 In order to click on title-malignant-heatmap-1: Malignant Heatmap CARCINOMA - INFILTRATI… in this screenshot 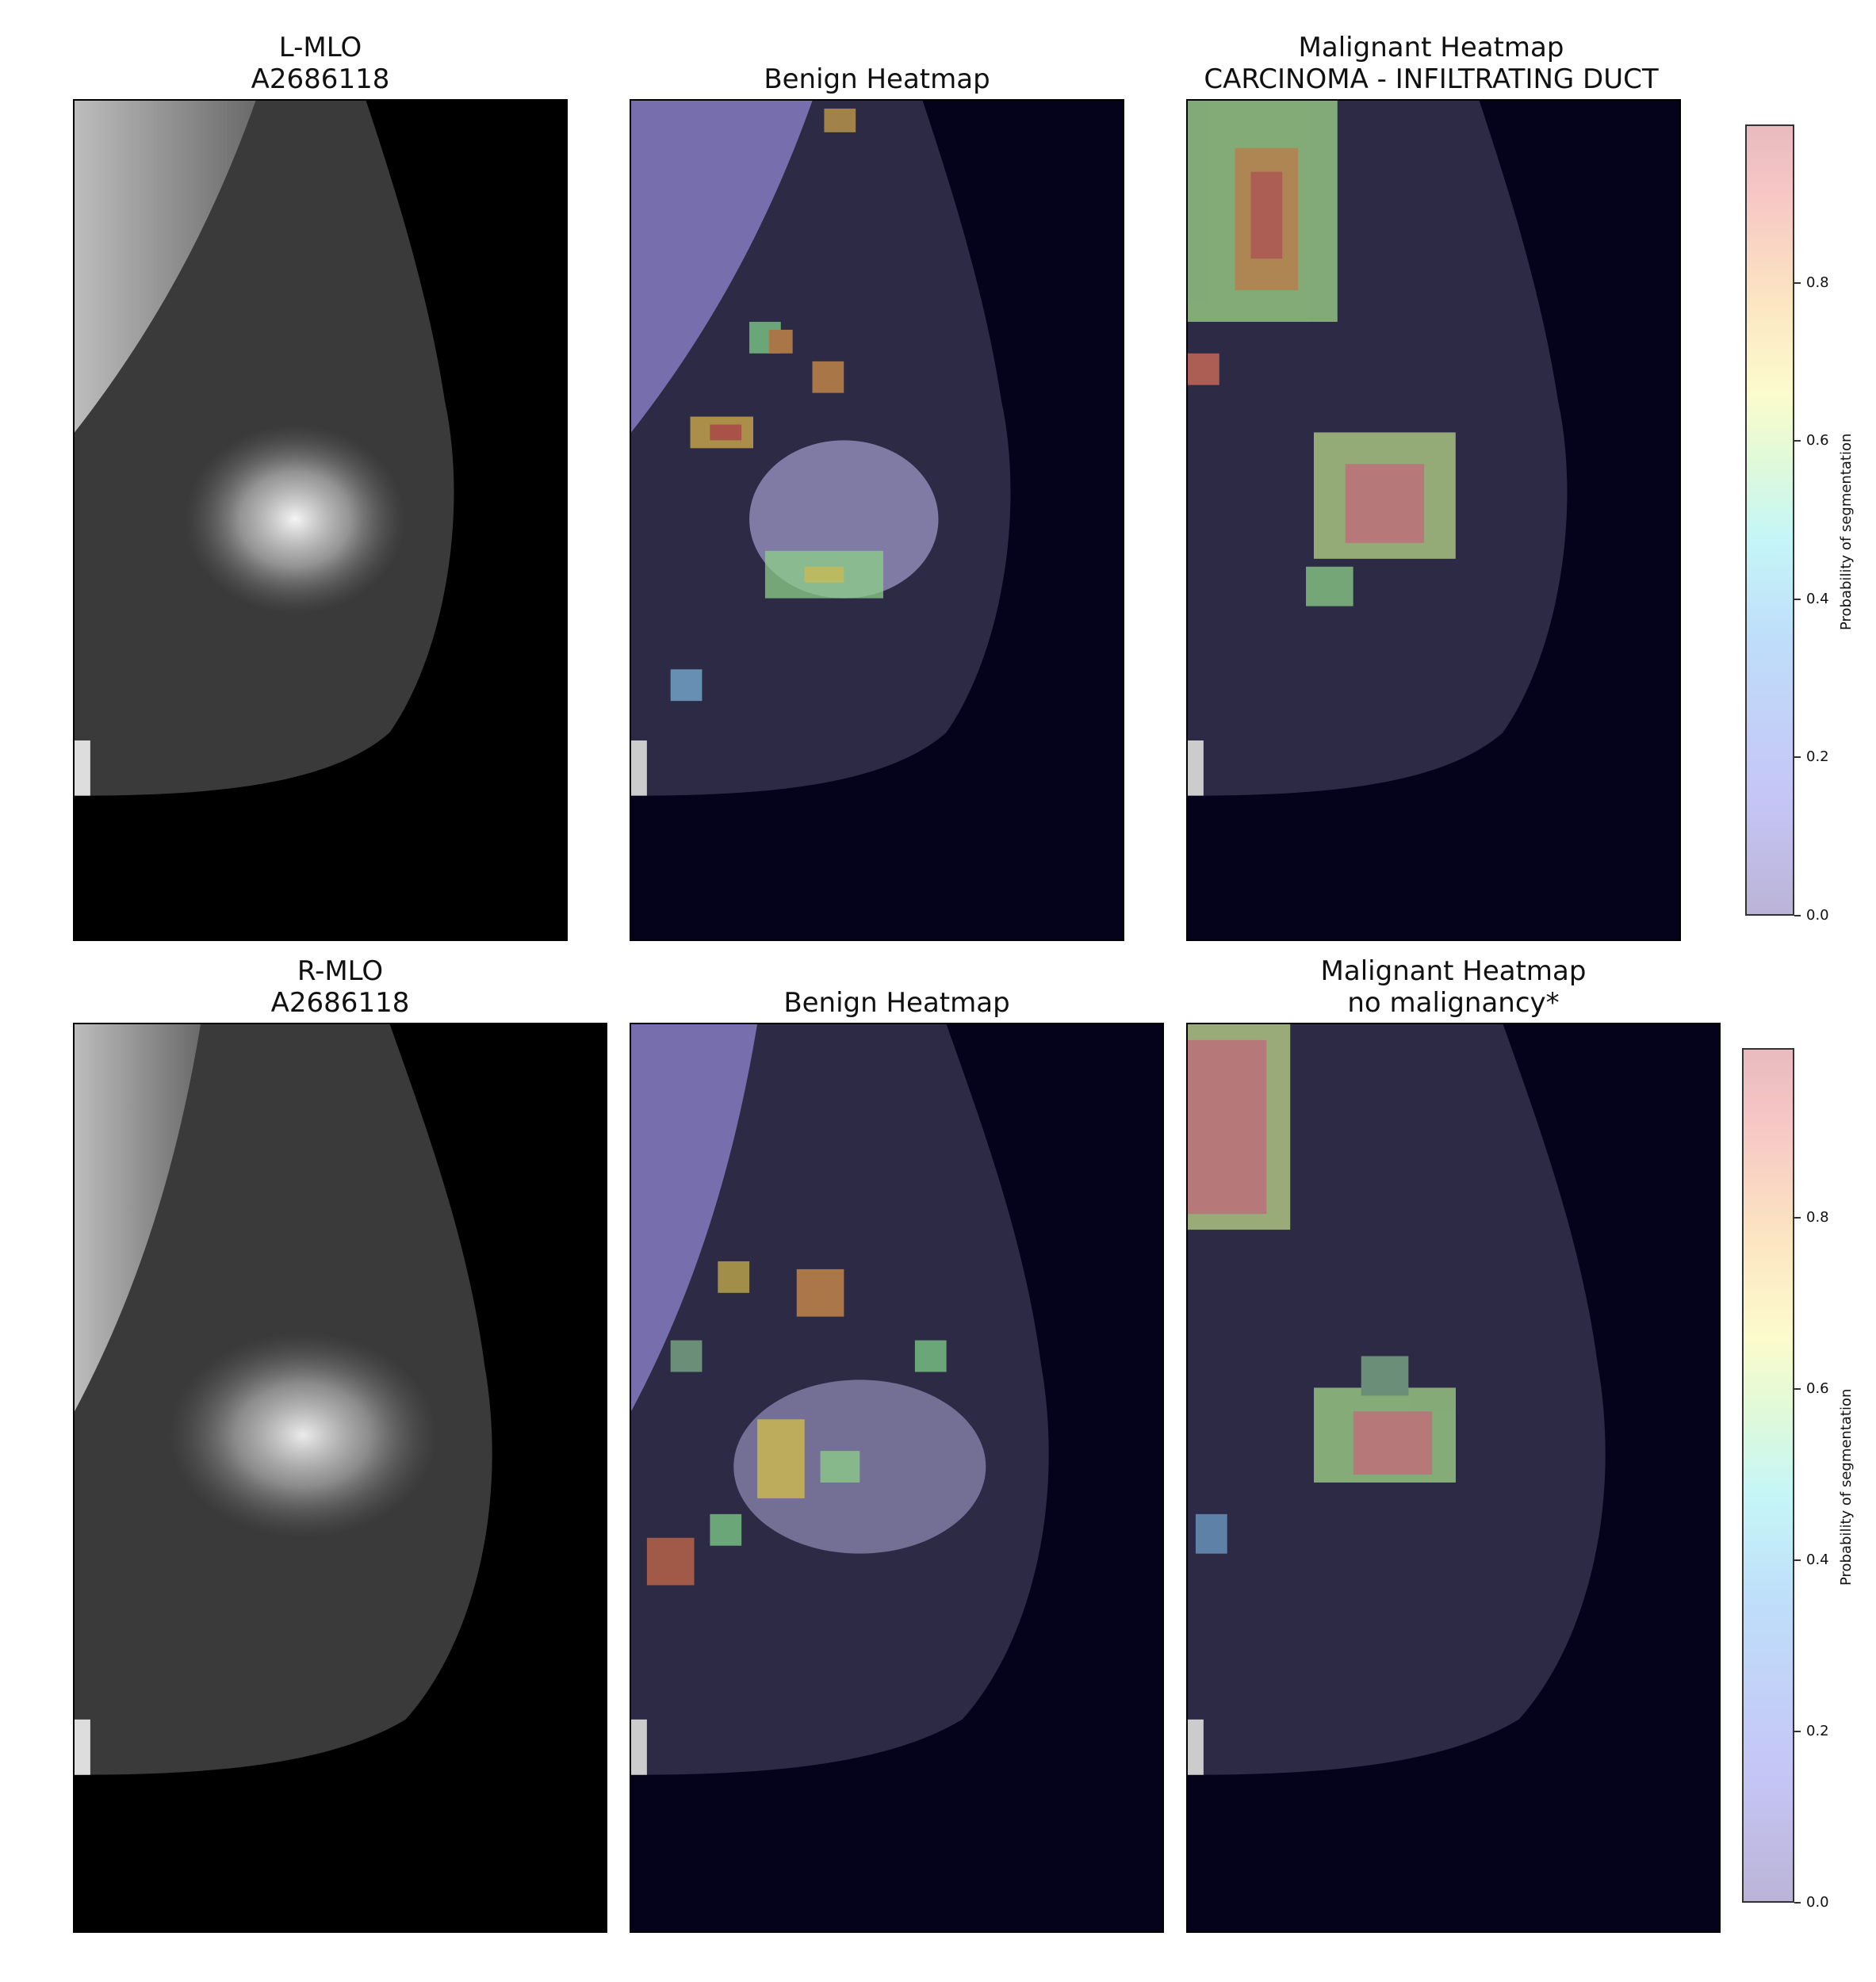, I will do `click(1431, 63)`.